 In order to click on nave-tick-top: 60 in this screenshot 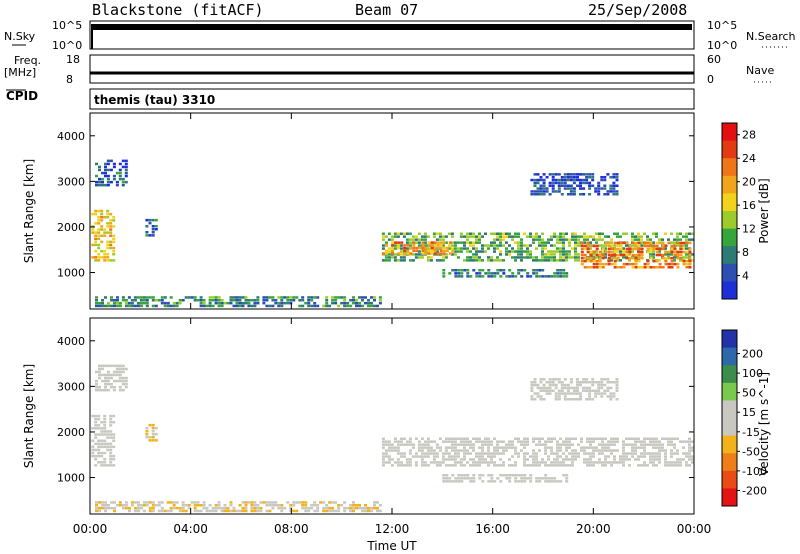, I will do `click(714, 59)`.